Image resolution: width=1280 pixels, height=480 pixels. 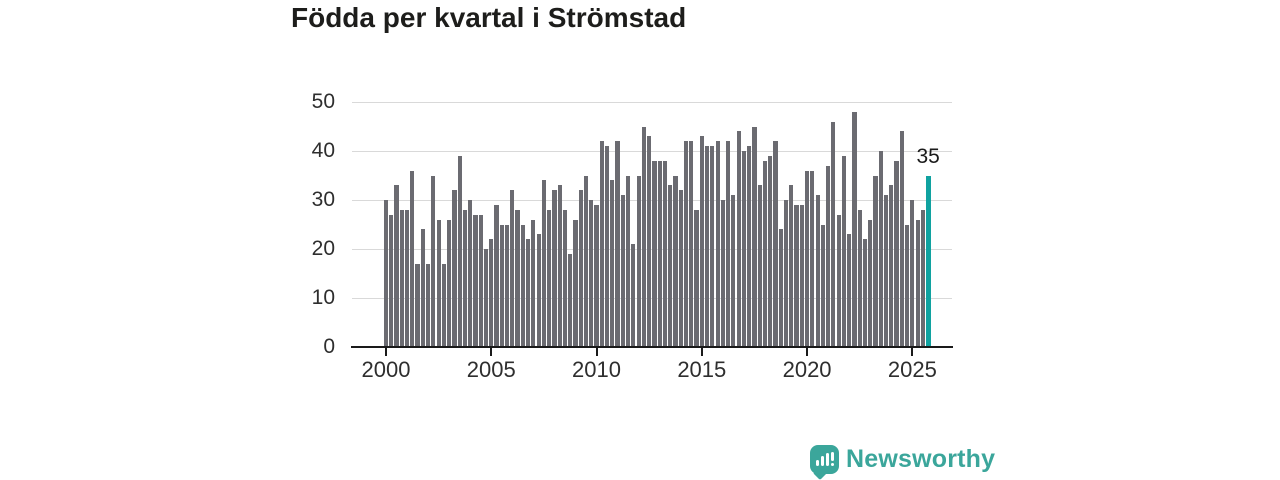 What do you see at coordinates (412, 258) in the screenshot?
I see `bar-2001-q2` at bounding box center [412, 258].